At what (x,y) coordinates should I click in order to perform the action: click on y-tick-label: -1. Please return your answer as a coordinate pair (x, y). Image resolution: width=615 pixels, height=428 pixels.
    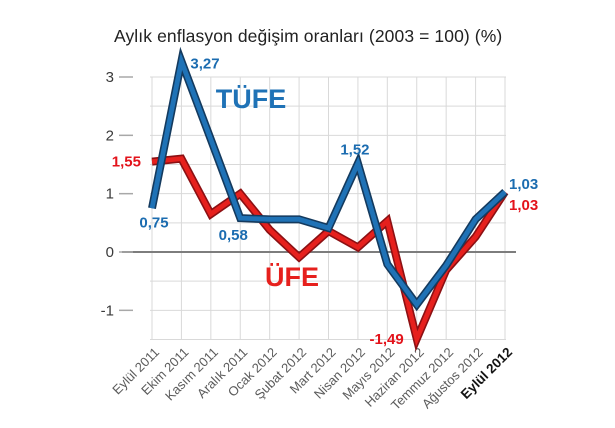
    Looking at the image, I should click on (107, 310).